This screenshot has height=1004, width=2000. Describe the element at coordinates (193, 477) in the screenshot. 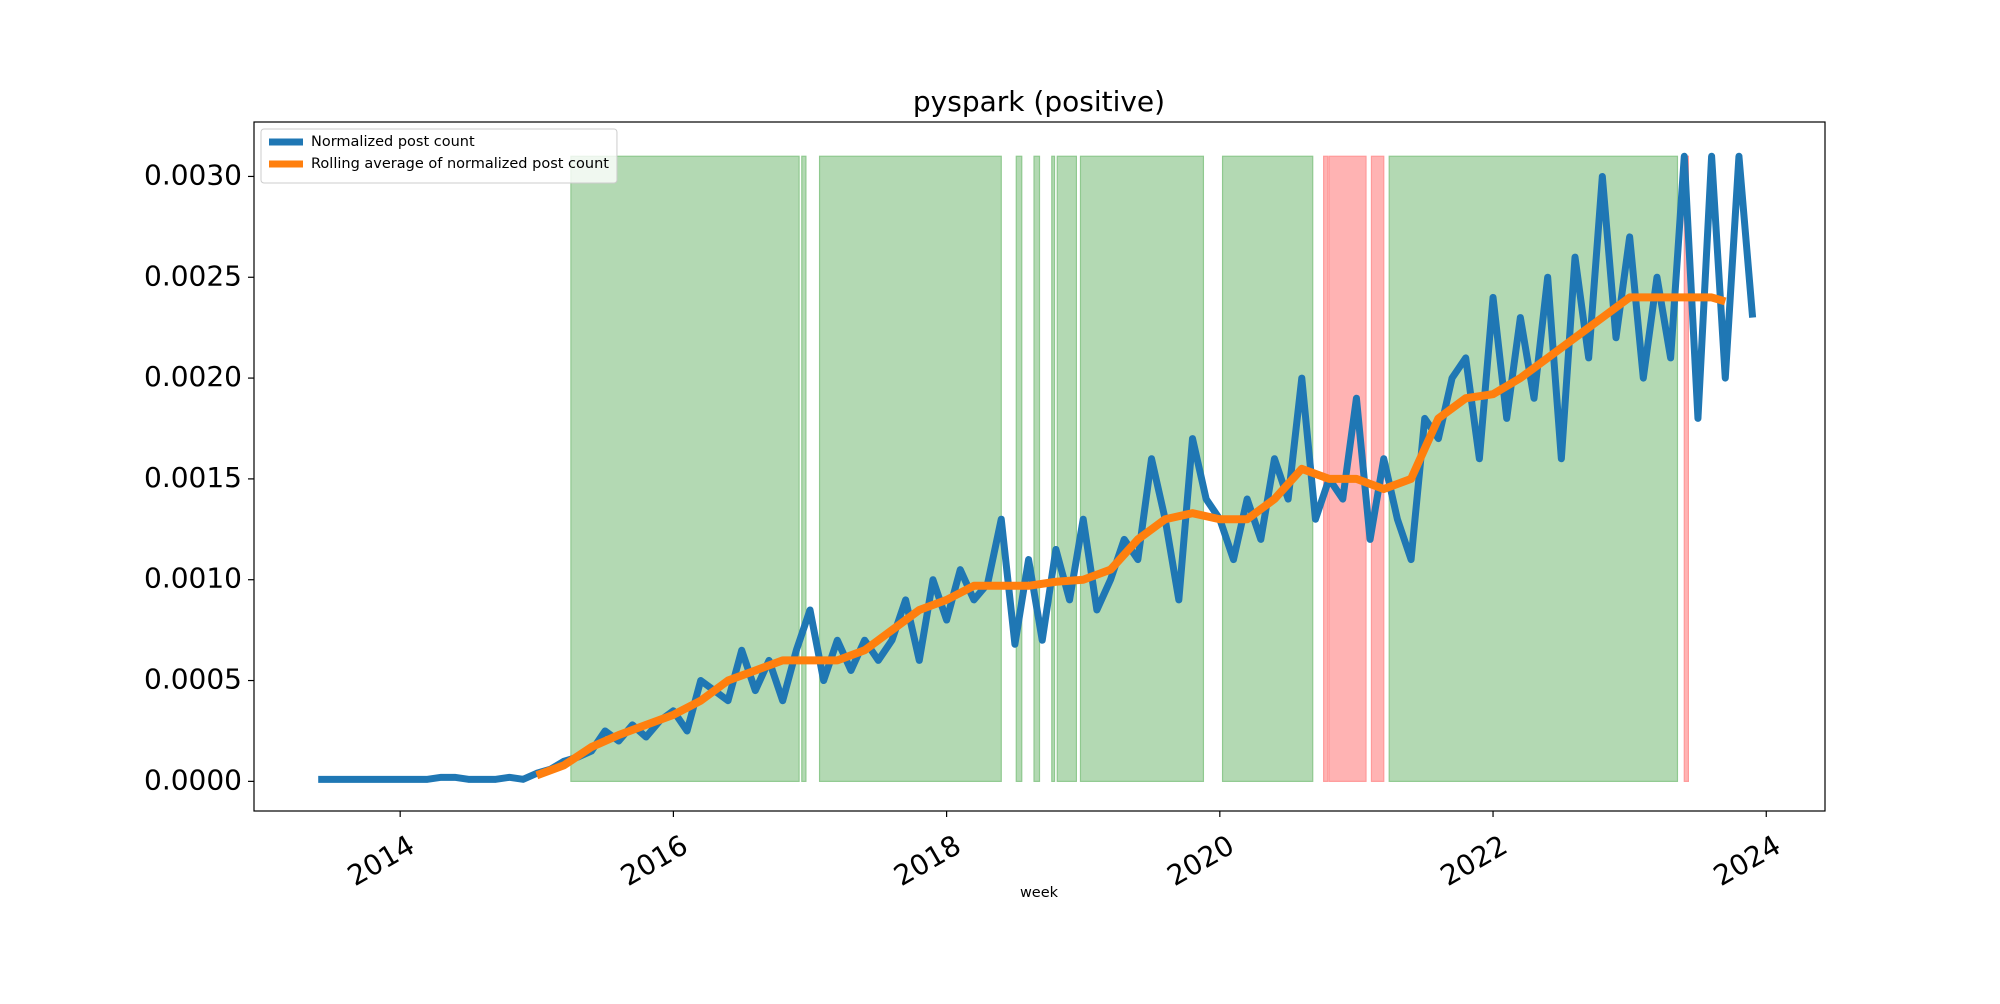

I see `y-tick-label: 0.0015` at that location.